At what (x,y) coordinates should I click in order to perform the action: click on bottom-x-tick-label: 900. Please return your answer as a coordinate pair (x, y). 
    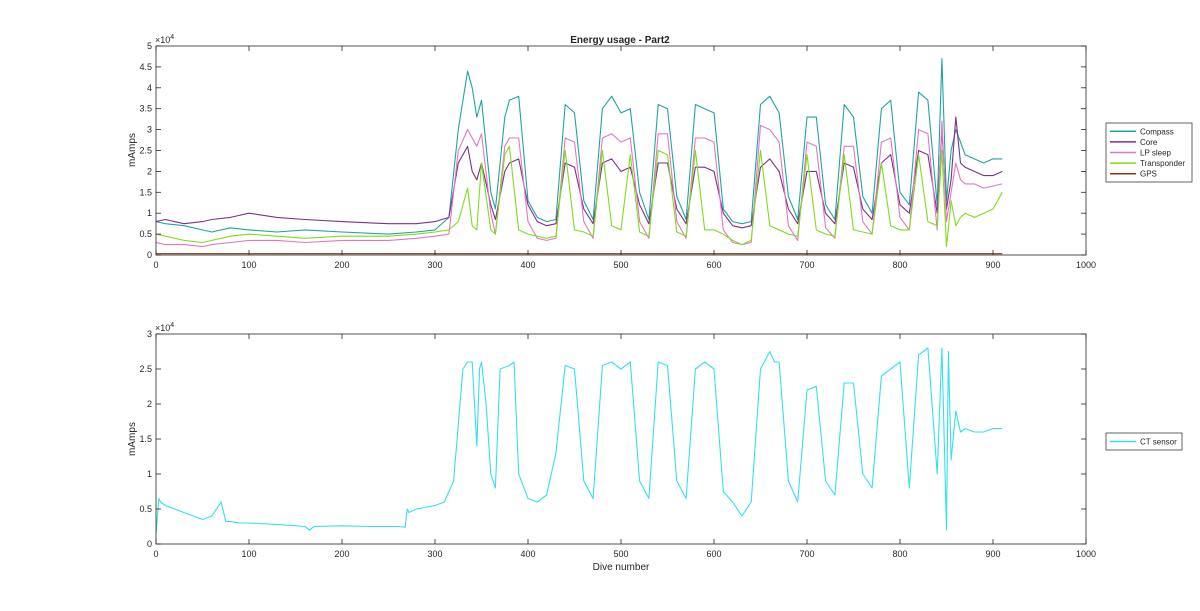
    Looking at the image, I should click on (992, 554).